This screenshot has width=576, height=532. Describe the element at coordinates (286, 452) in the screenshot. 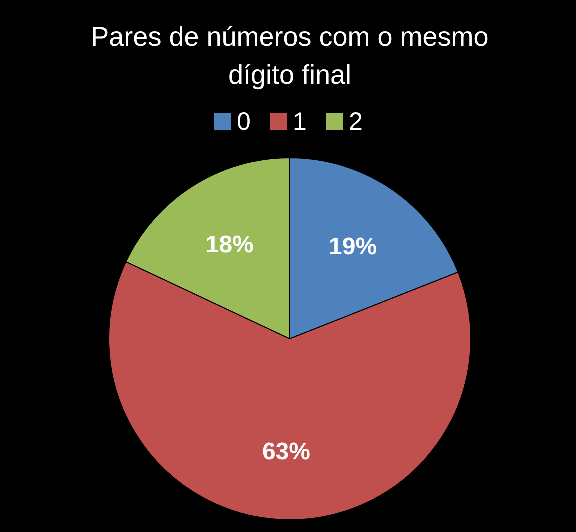

I see `data-label: 63%` at that location.